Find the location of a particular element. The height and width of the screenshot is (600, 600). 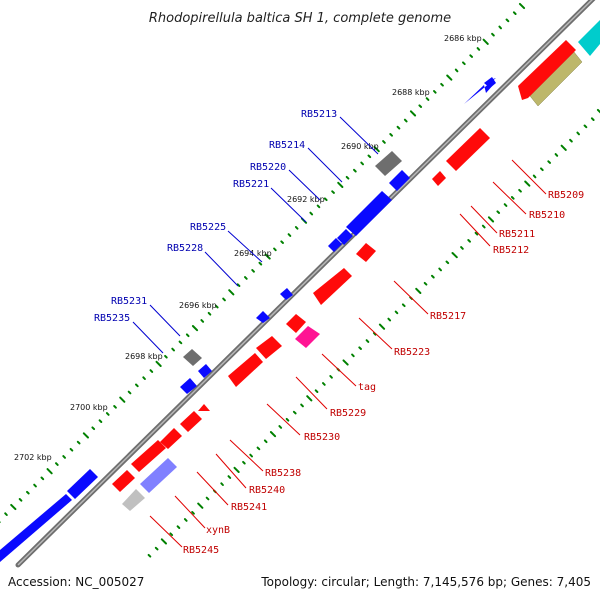

scale-label: 2696 kbp is located at coordinates (198, 305).